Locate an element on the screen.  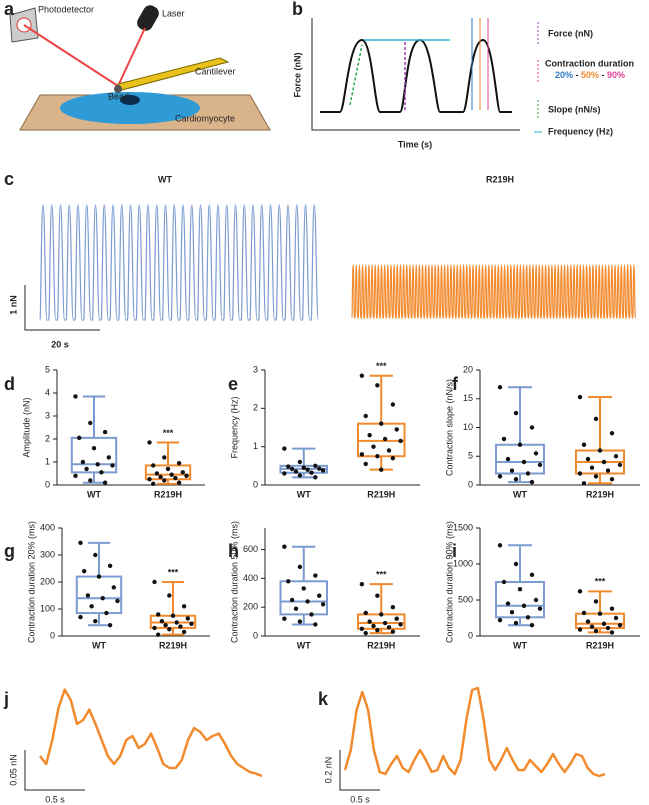
y-tick-label: 1 is located at coordinates (255, 446).